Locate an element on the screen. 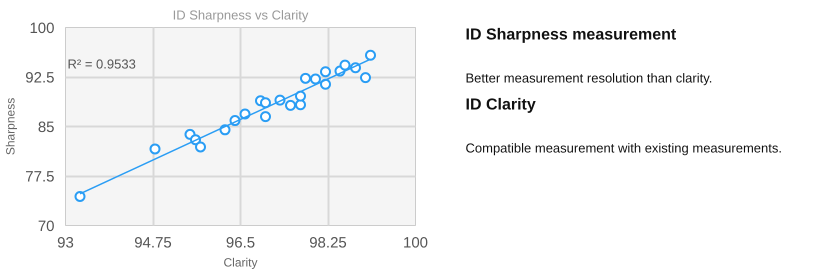 This screenshot has width=838, height=275. x-tick-label: 100 is located at coordinates (415, 243).